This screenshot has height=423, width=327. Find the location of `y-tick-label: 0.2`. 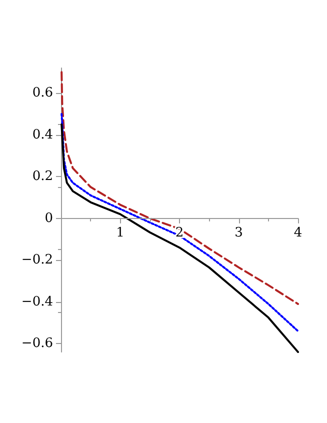

y-tick-label: 0.2 is located at coordinates (42, 176).